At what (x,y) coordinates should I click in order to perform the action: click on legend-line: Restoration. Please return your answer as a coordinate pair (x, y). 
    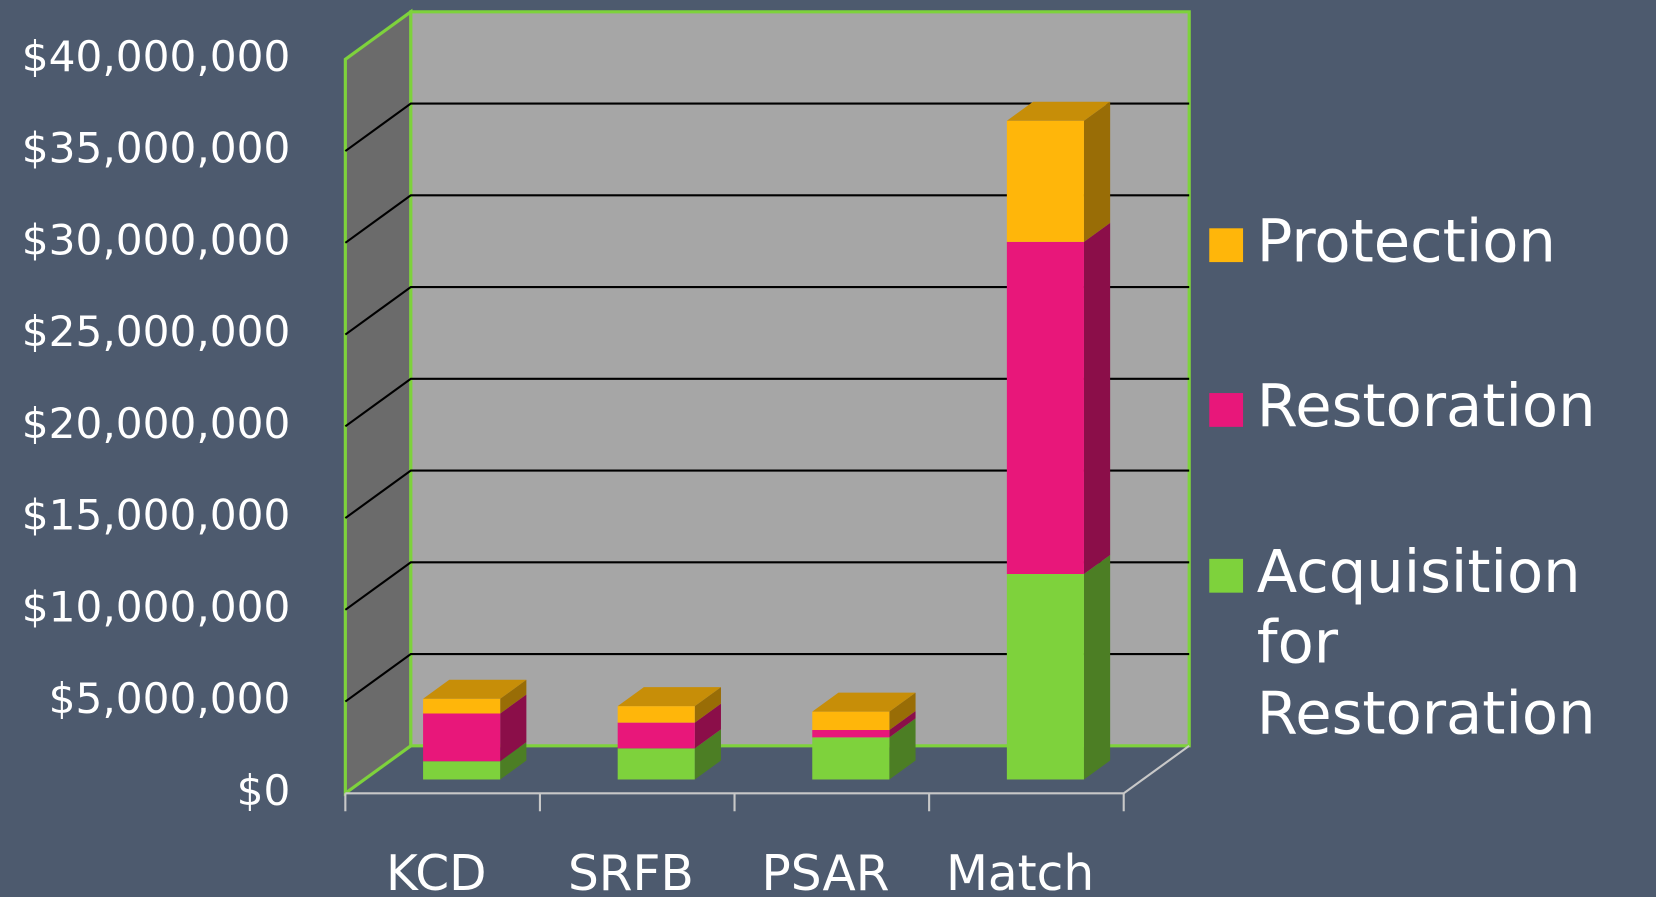
    Looking at the image, I should click on (1426, 712).